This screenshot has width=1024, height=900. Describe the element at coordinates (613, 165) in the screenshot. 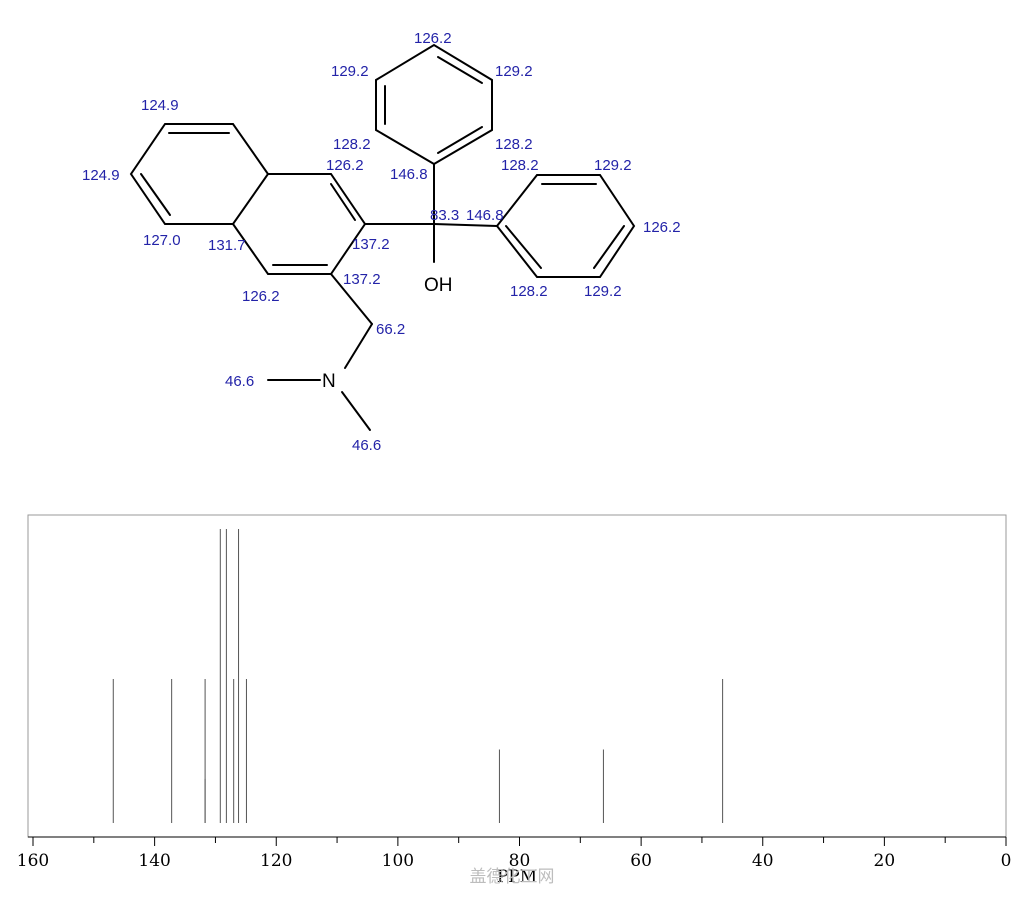

I see `shift-label-phB-meta-top: 129.2` at that location.